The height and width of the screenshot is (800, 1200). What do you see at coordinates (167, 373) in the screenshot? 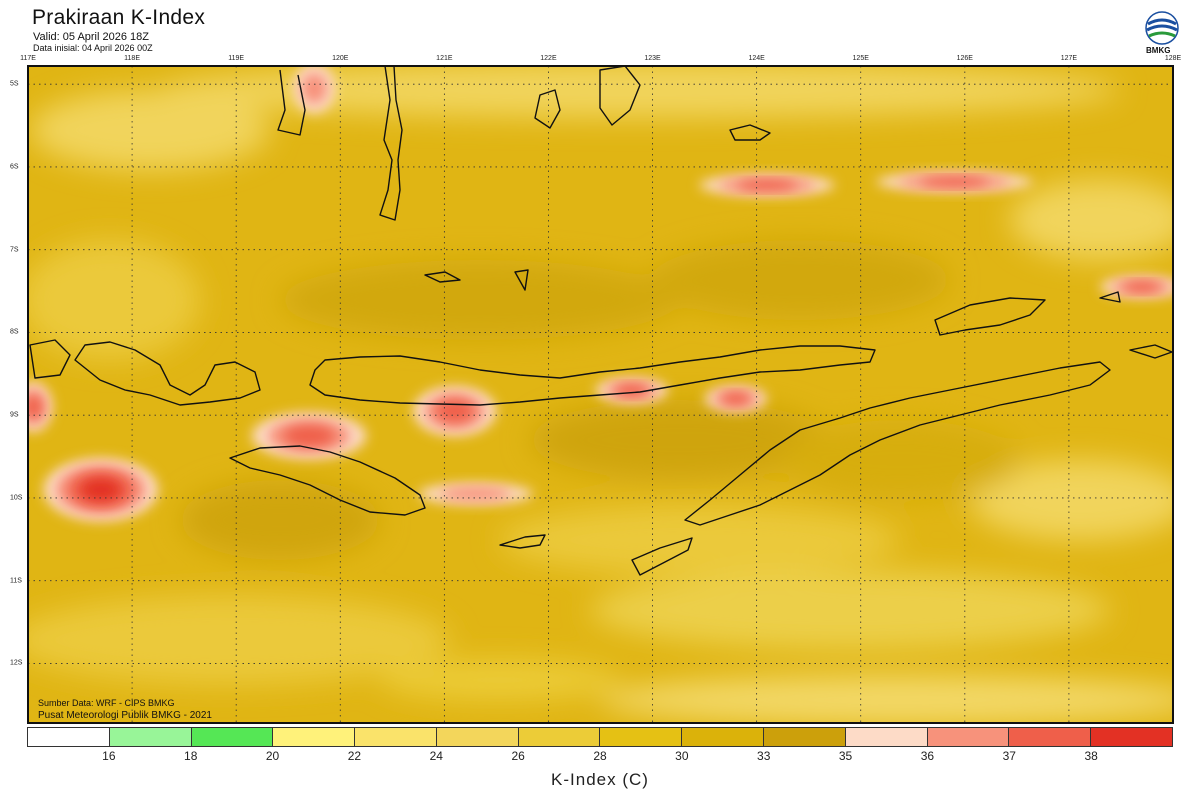
I see `coastline-sumbawa` at bounding box center [167, 373].